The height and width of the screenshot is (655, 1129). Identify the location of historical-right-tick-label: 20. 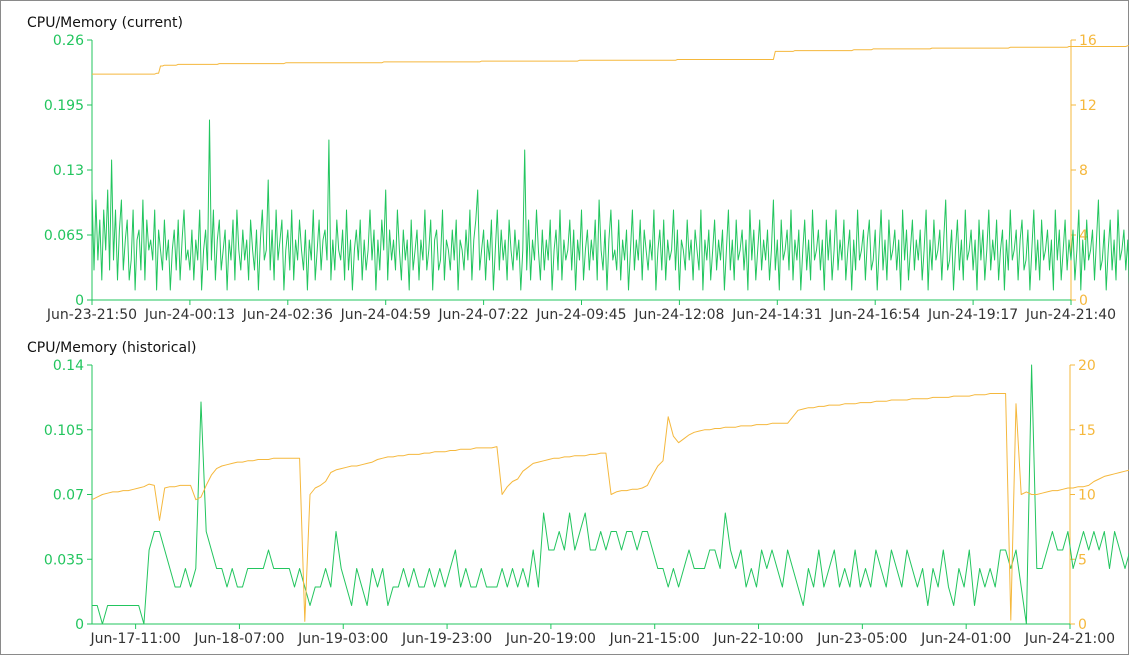
(1087, 366).